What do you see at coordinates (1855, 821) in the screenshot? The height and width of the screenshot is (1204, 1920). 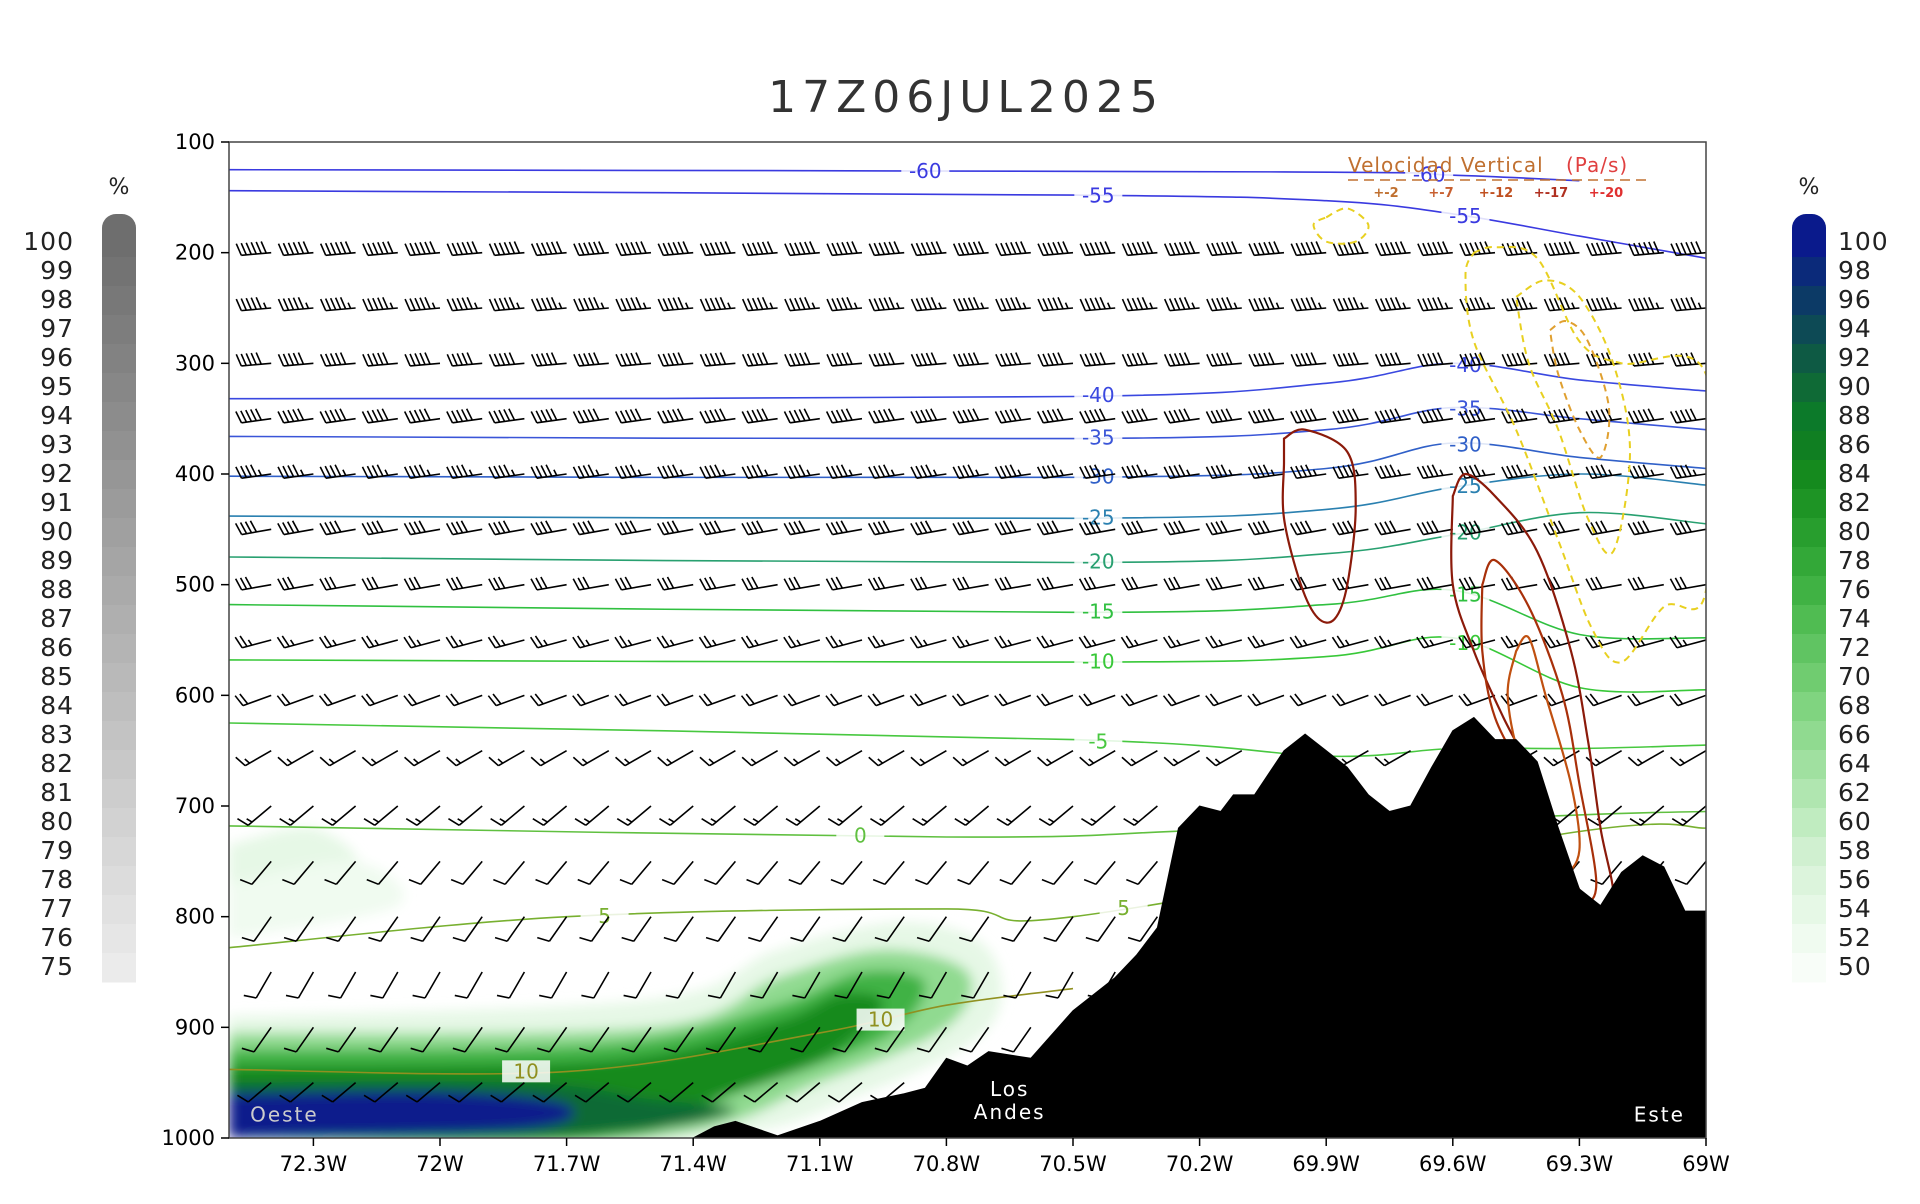 I see `colorbar-label: 60` at bounding box center [1855, 821].